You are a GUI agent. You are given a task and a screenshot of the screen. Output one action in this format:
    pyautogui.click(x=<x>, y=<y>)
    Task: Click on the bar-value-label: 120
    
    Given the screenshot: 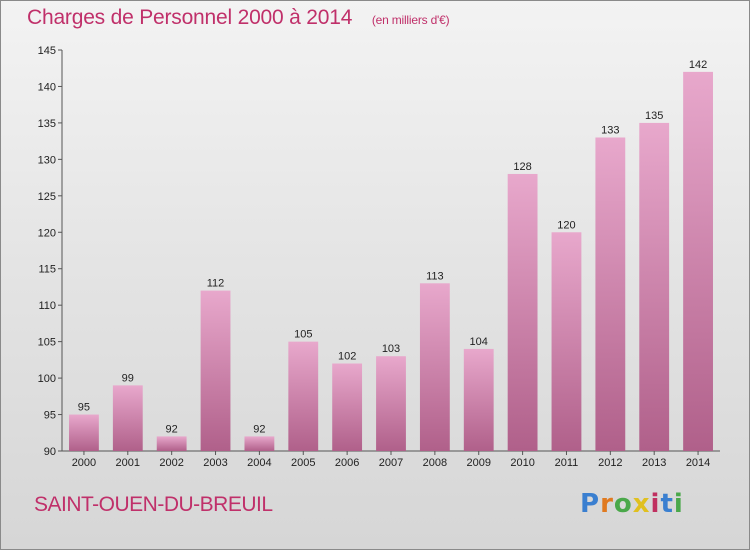 What is the action you would take?
    pyautogui.click(x=566, y=225)
    